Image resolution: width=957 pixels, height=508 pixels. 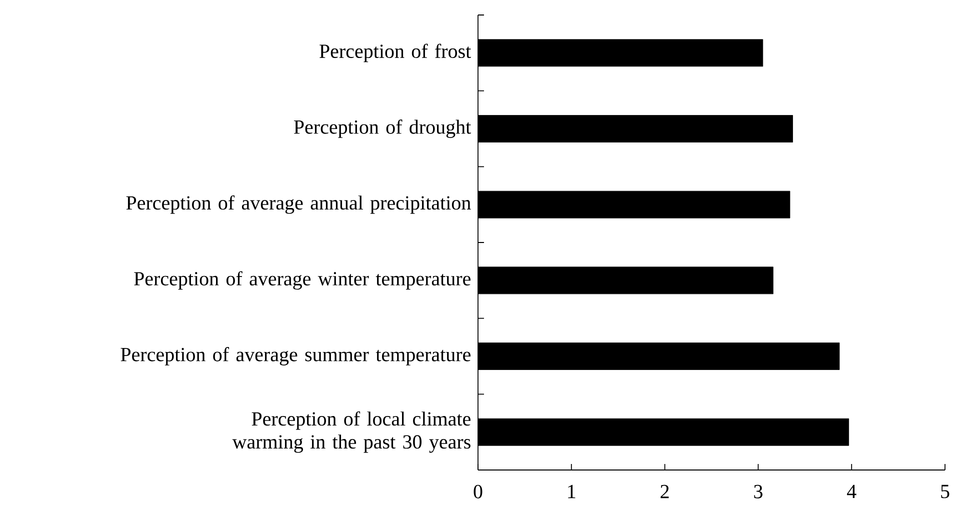 What do you see at coordinates (945, 491) in the screenshot?
I see `x-tick-label: 5` at bounding box center [945, 491].